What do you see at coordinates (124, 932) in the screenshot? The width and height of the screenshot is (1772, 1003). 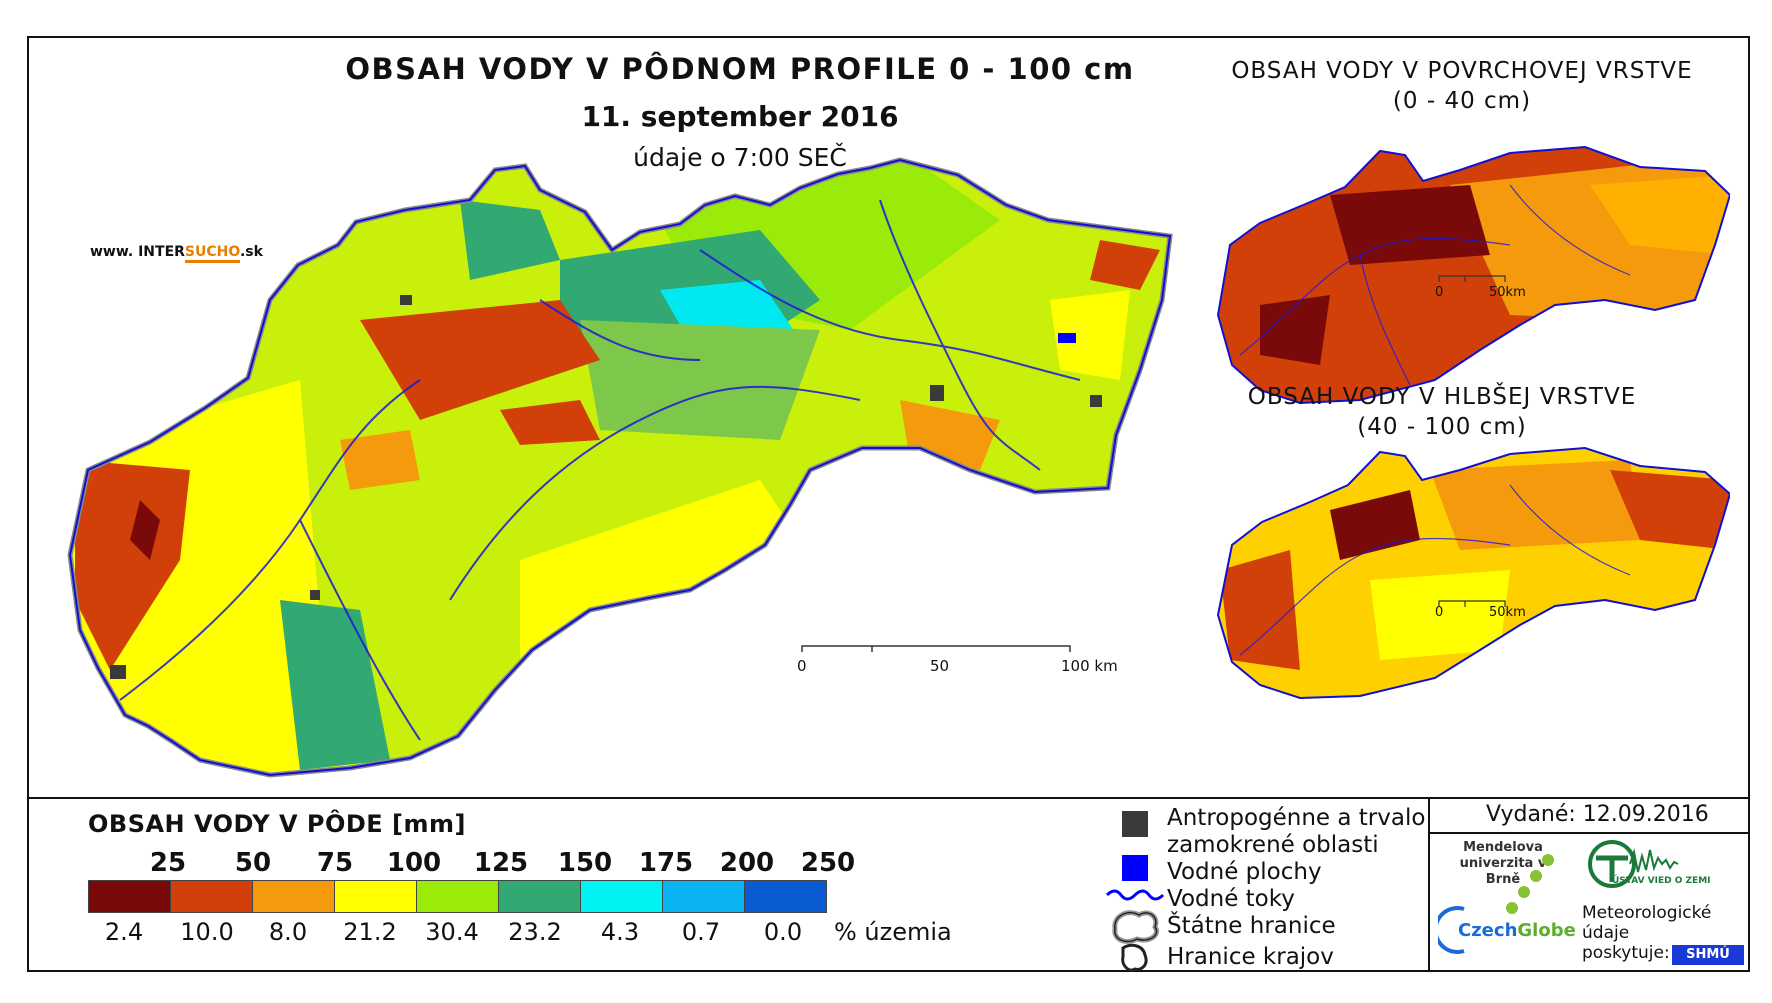 I see `legend-percent: 2.4` at bounding box center [124, 932].